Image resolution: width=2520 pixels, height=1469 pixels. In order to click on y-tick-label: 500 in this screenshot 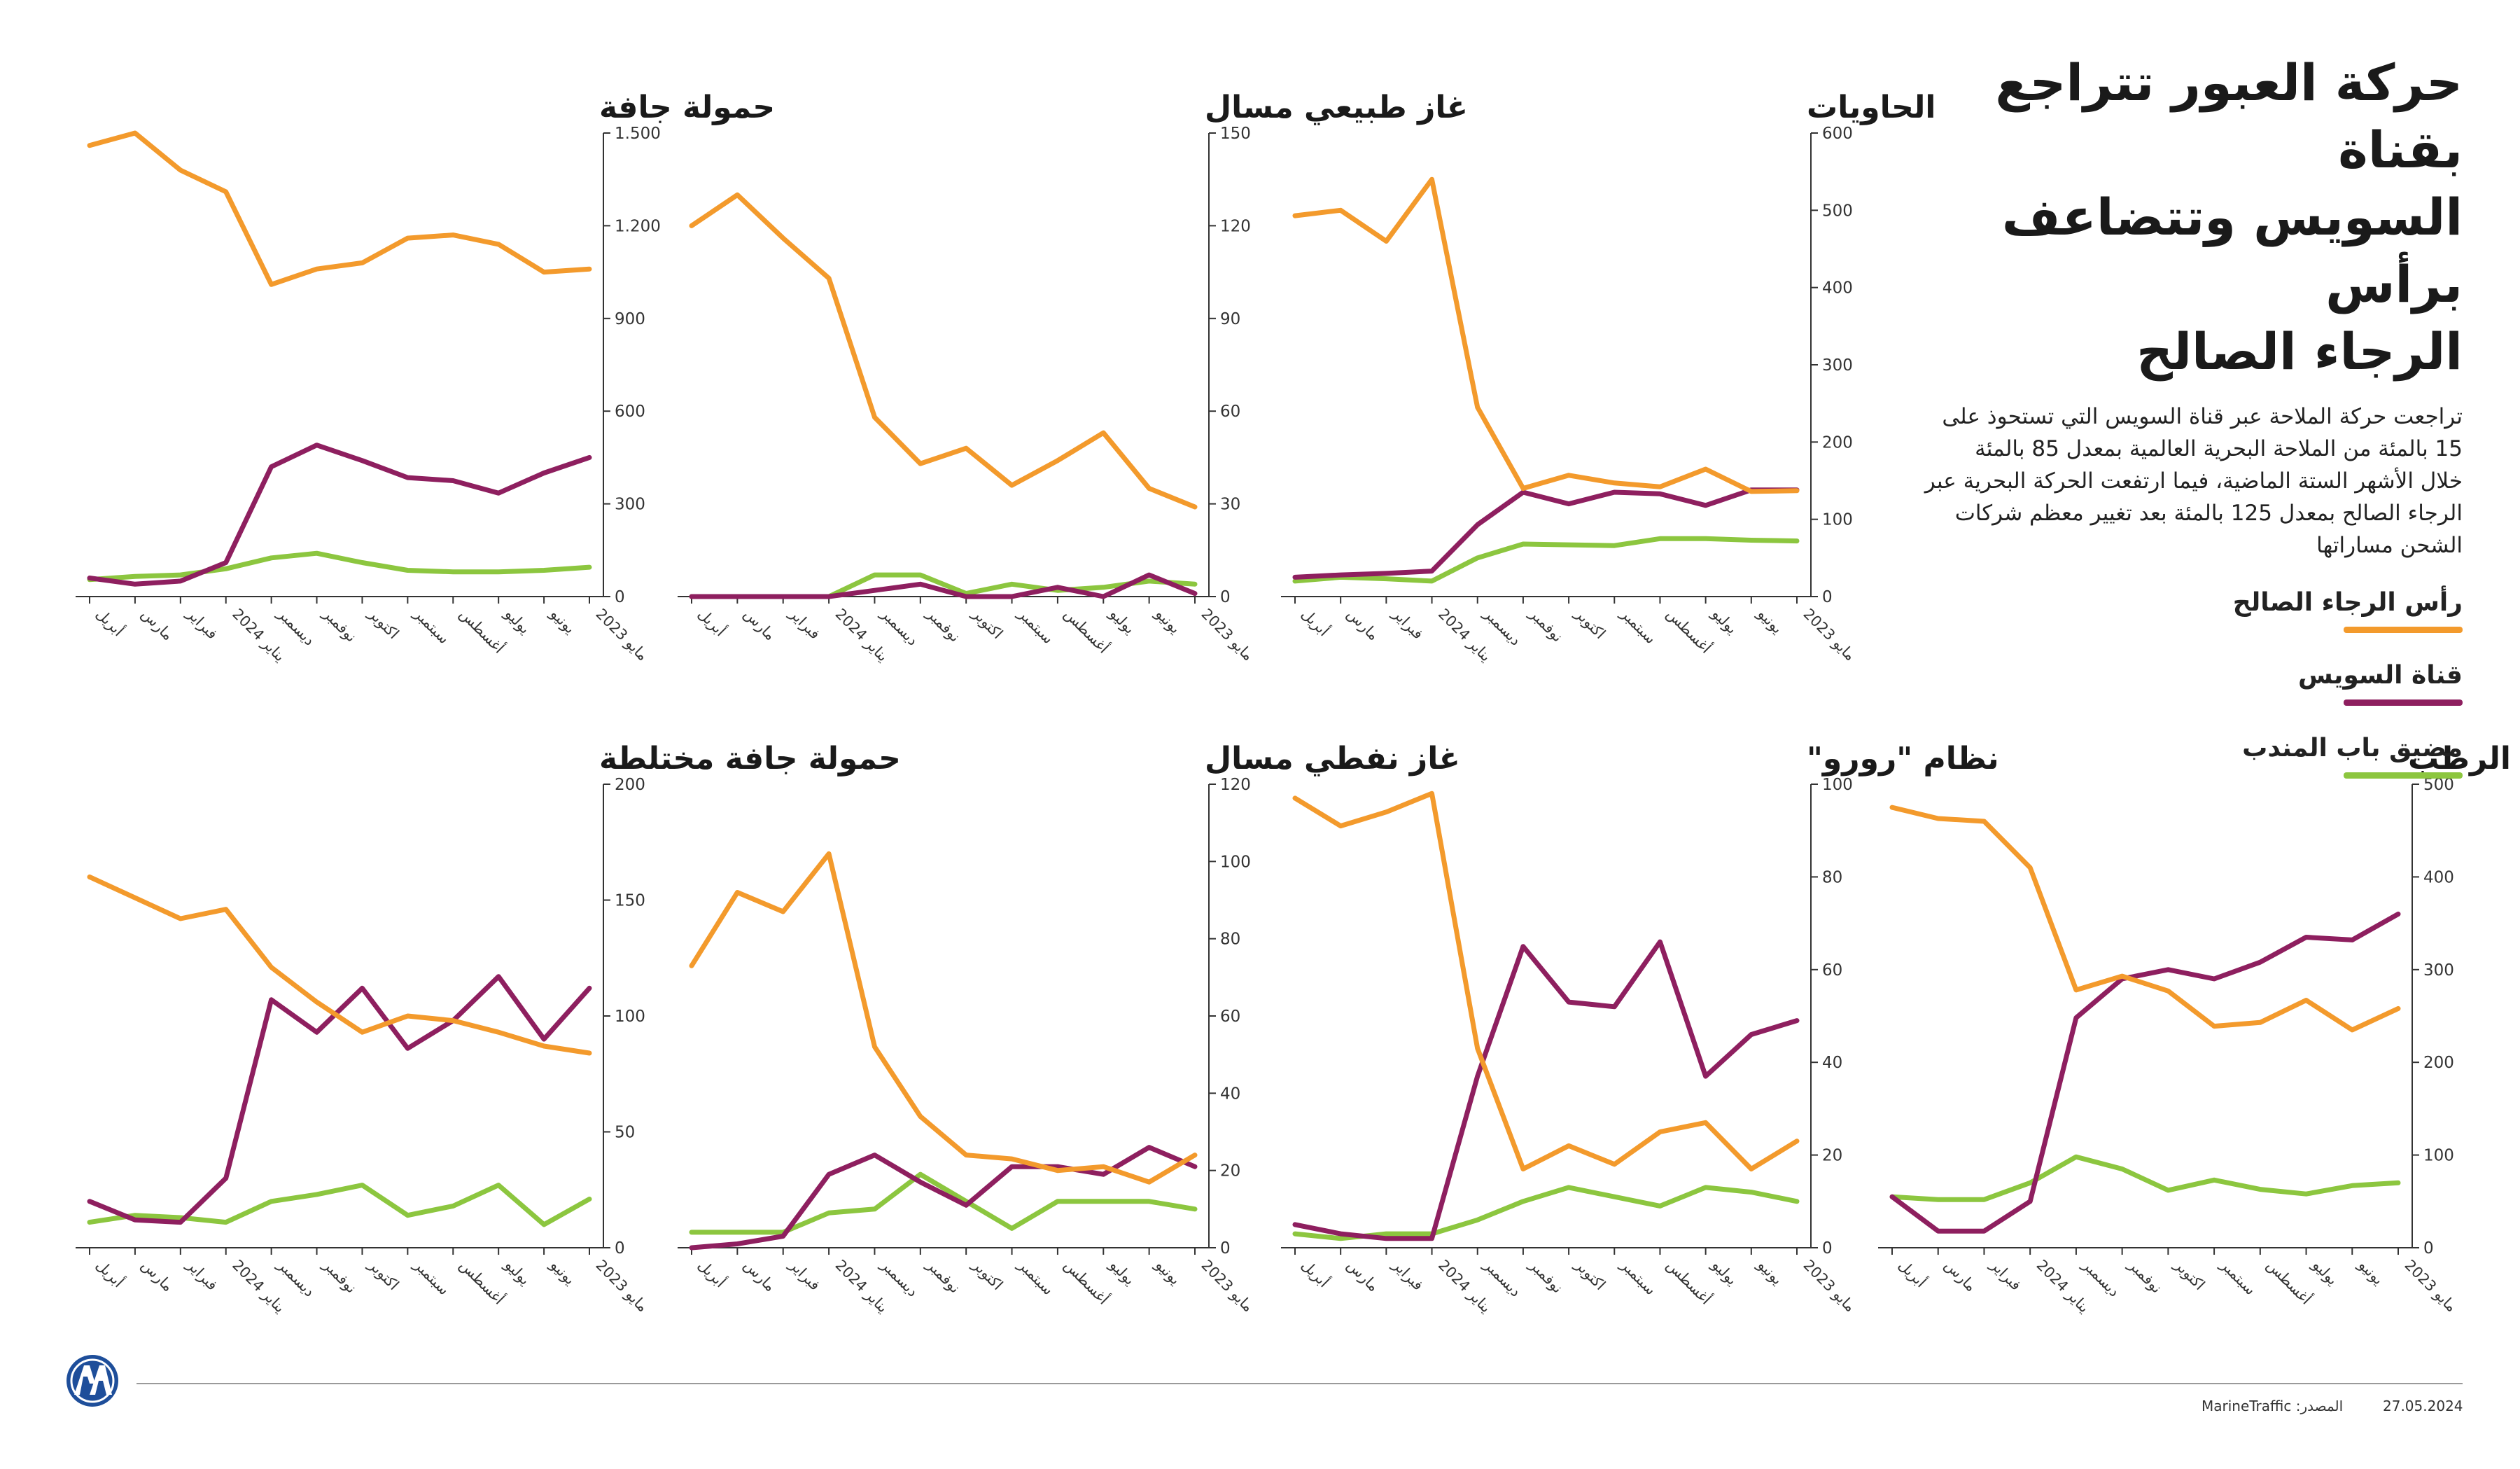, I will do `click(1837, 211)`.